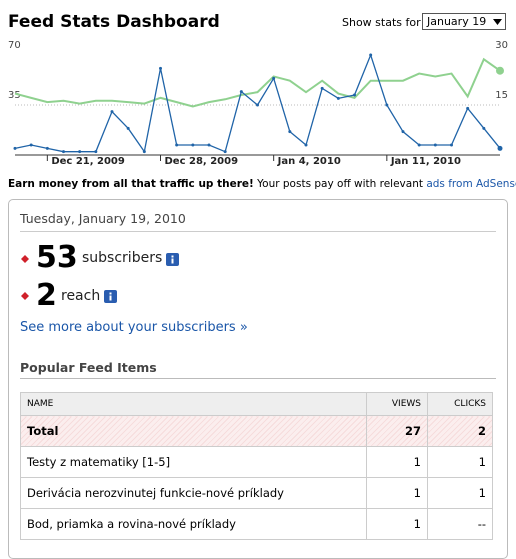  What do you see at coordinates (471, 184) in the screenshot?
I see `adsense-link: ads from AdSense` at bounding box center [471, 184].